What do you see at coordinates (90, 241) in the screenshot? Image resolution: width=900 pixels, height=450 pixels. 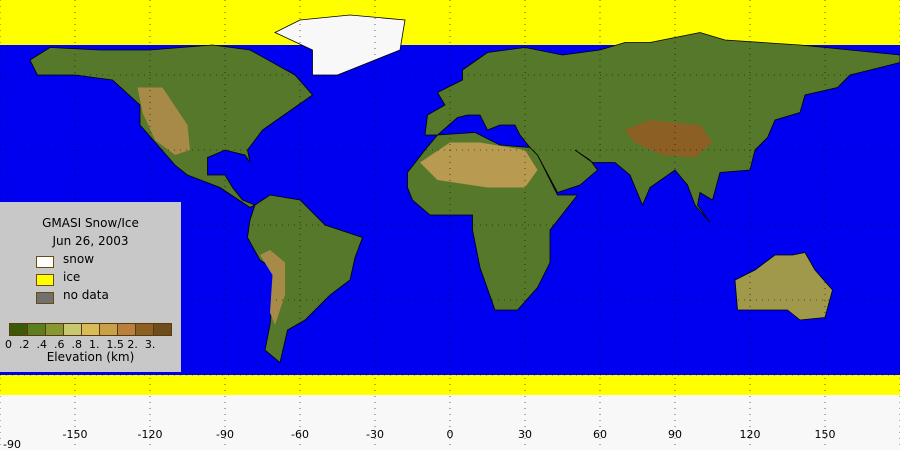 I see `map-date: Jun 26, 2003` at bounding box center [90, 241].